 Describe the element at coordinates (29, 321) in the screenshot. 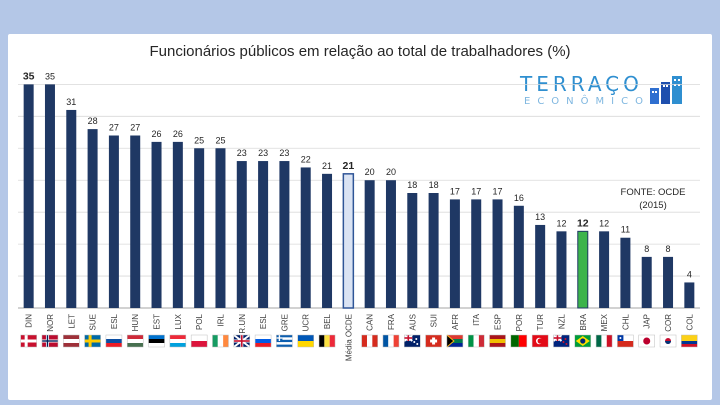

I see `category-label: DIN` at that location.